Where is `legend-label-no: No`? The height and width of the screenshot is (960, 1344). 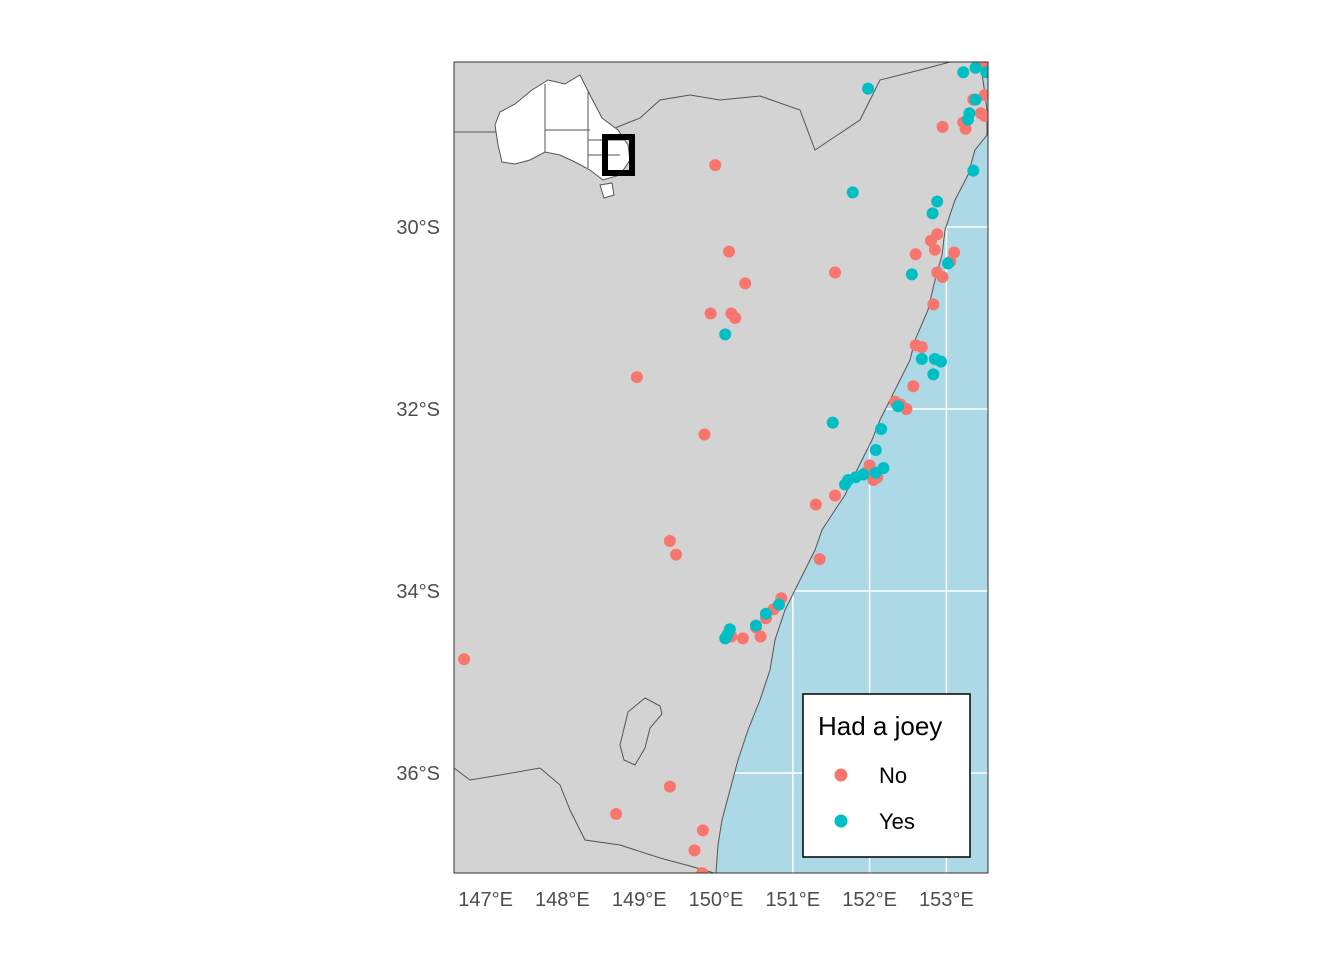
legend-label-no: No is located at coordinates (893, 775).